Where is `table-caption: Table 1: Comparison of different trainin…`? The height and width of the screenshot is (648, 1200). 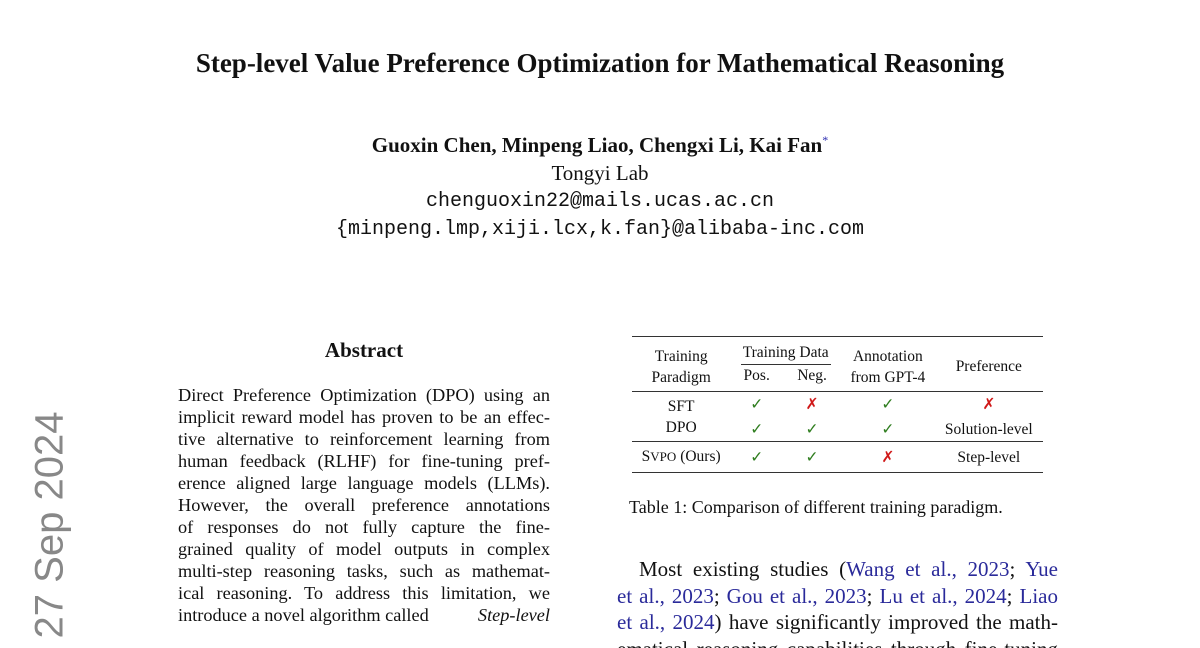
table-caption: Table 1: Comparison of different trainin… is located at coordinates (816, 507).